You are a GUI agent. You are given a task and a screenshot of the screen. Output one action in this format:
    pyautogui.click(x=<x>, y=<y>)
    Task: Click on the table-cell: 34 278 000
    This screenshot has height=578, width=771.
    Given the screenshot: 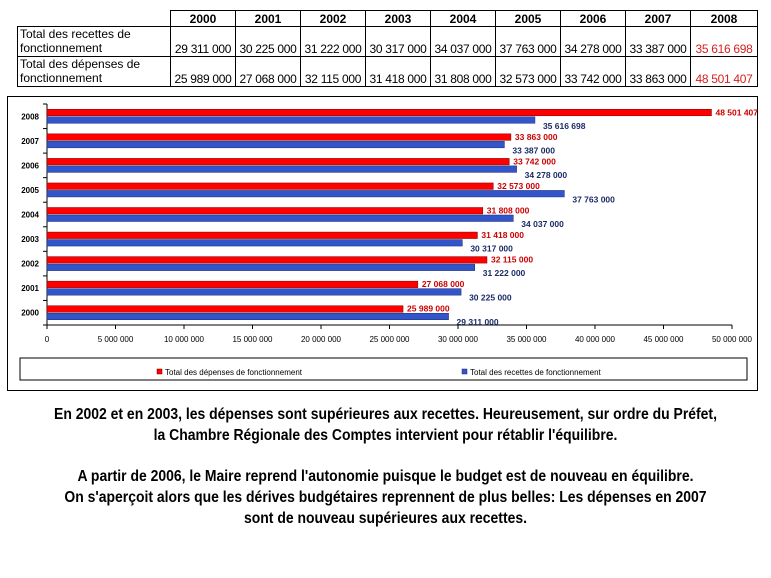 What is the action you would take?
    pyautogui.click(x=593, y=41)
    